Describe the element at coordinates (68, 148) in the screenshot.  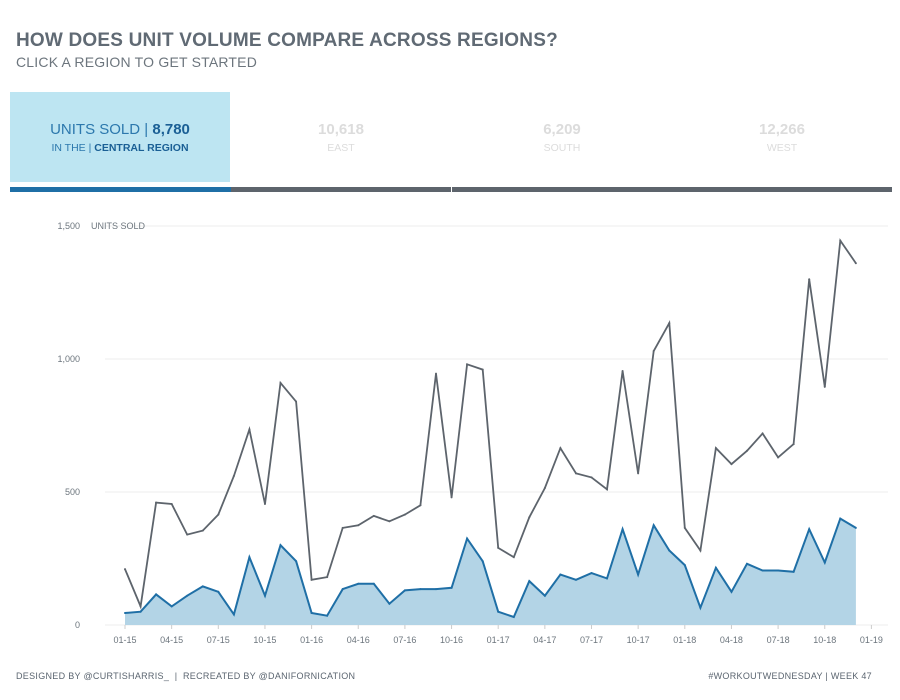
I see `region-prefix: IN THE` at that location.